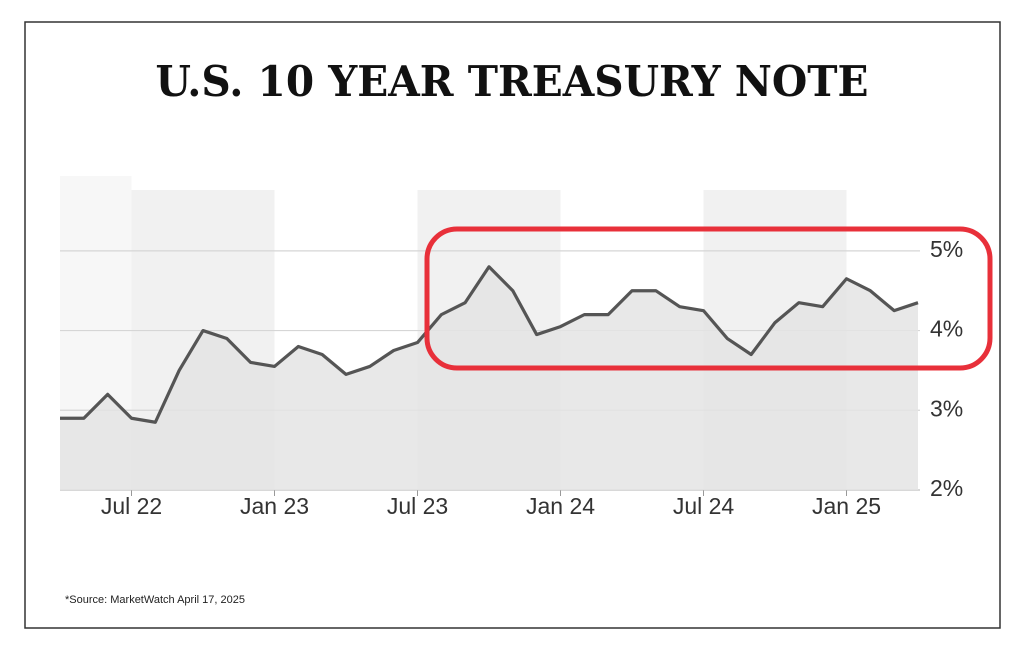 Image resolution: width=1024 pixels, height=651 pixels. Describe the element at coordinates (708, 298) in the screenshot. I see `highlight-box` at that location.